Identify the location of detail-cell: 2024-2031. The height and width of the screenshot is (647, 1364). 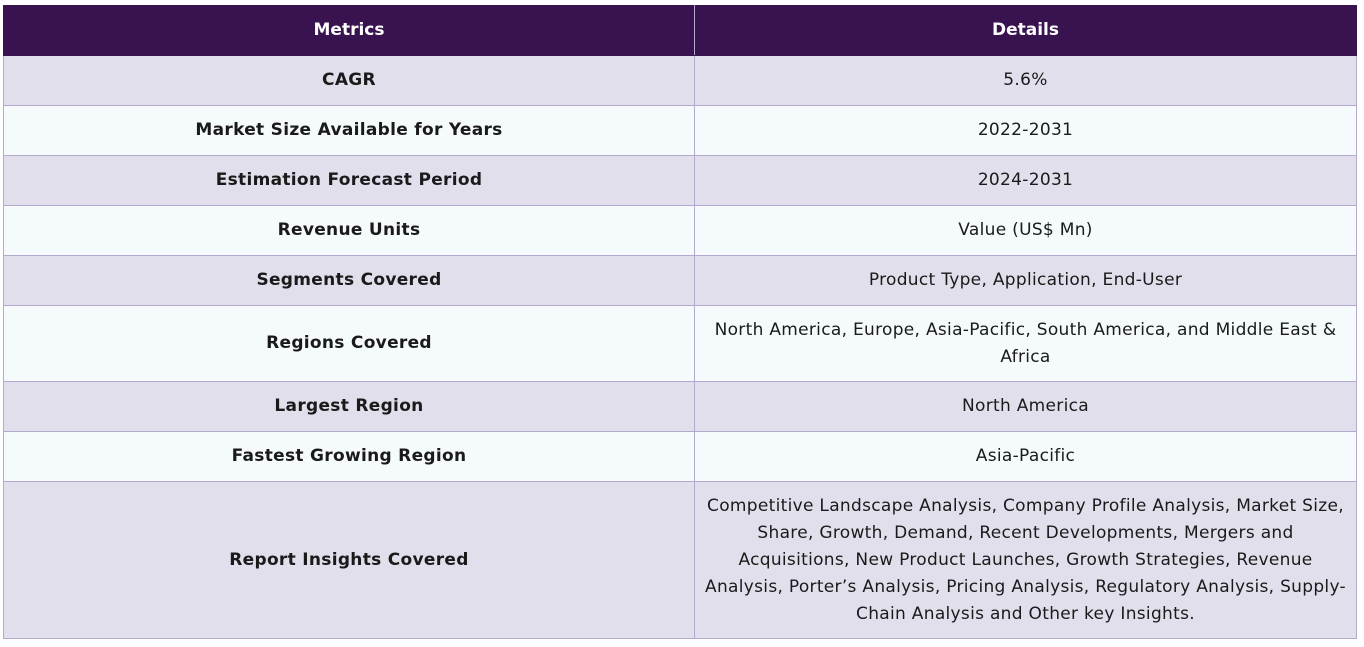
(1025, 180).